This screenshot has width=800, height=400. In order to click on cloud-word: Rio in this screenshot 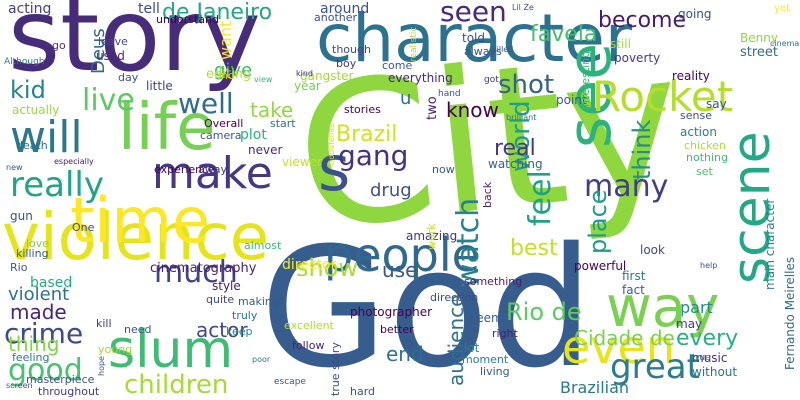, I will do `click(19, 267)`.